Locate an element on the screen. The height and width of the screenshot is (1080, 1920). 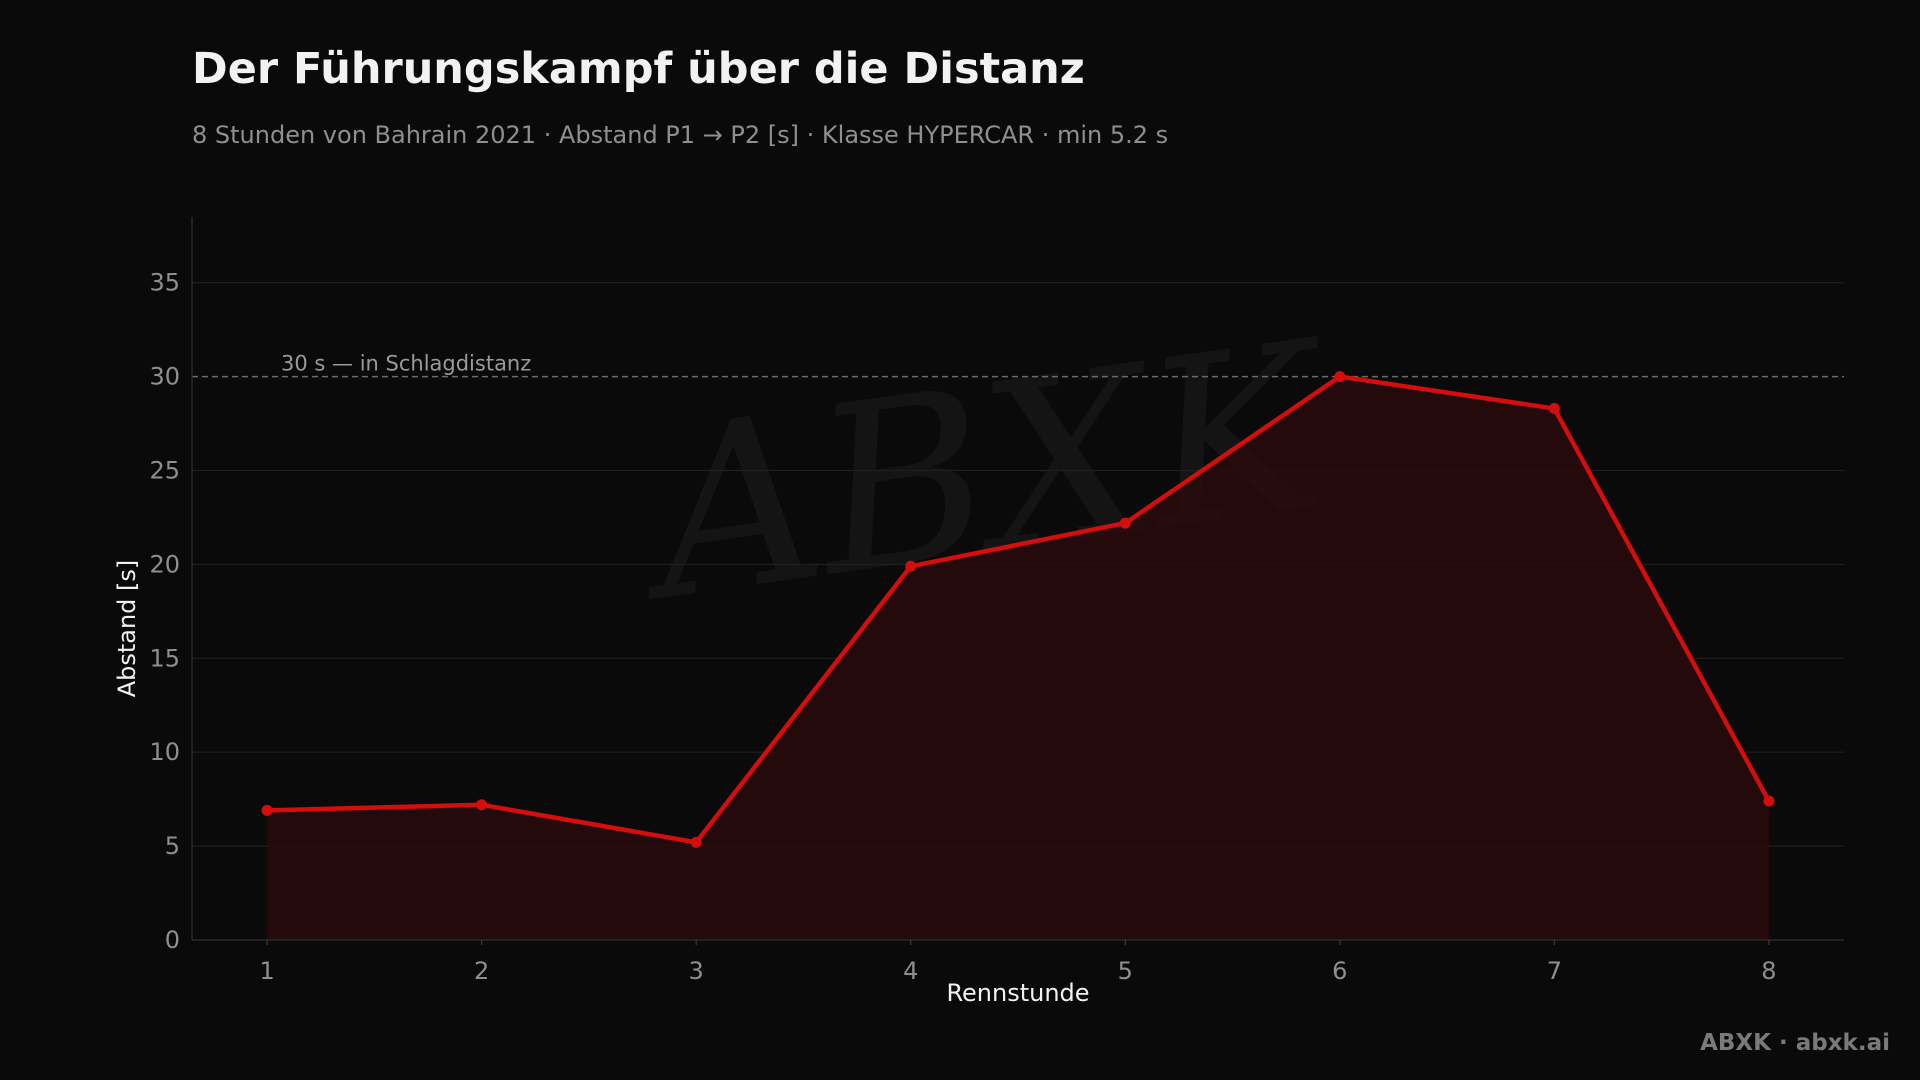
x-tick-label: 1 is located at coordinates (266, 971).